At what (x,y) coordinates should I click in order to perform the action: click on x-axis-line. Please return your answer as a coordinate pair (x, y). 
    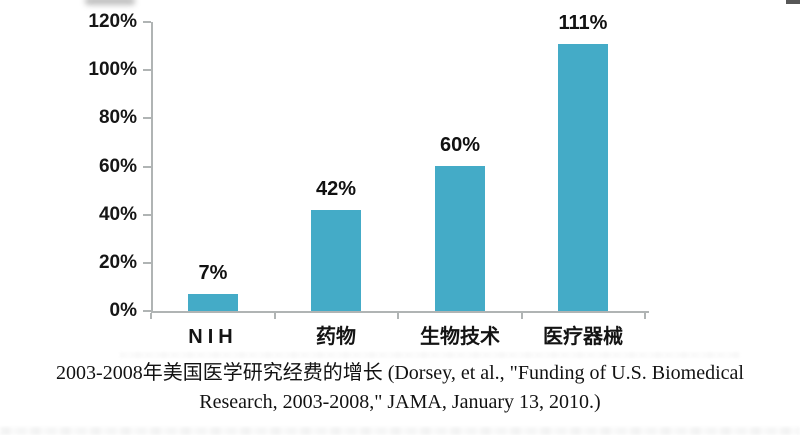
    Looking at the image, I should click on (400, 312).